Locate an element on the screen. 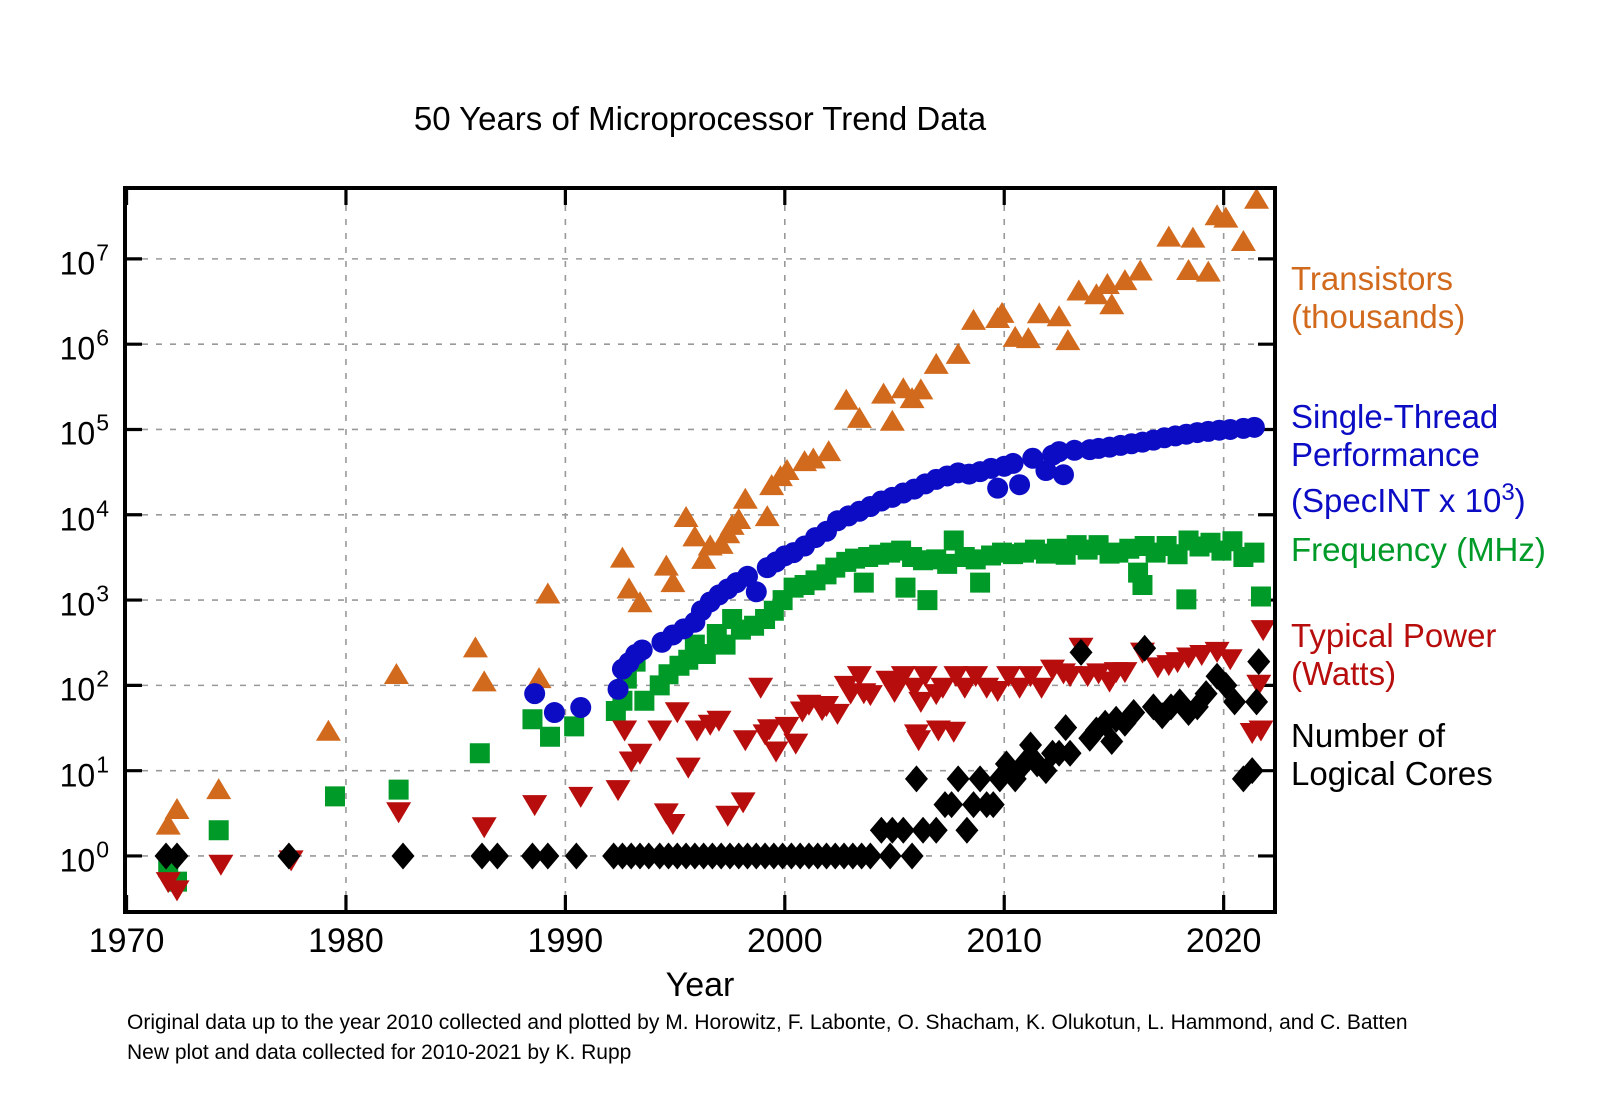  y-tick-label-10e1: 10¹ is located at coordinates (84, 772).